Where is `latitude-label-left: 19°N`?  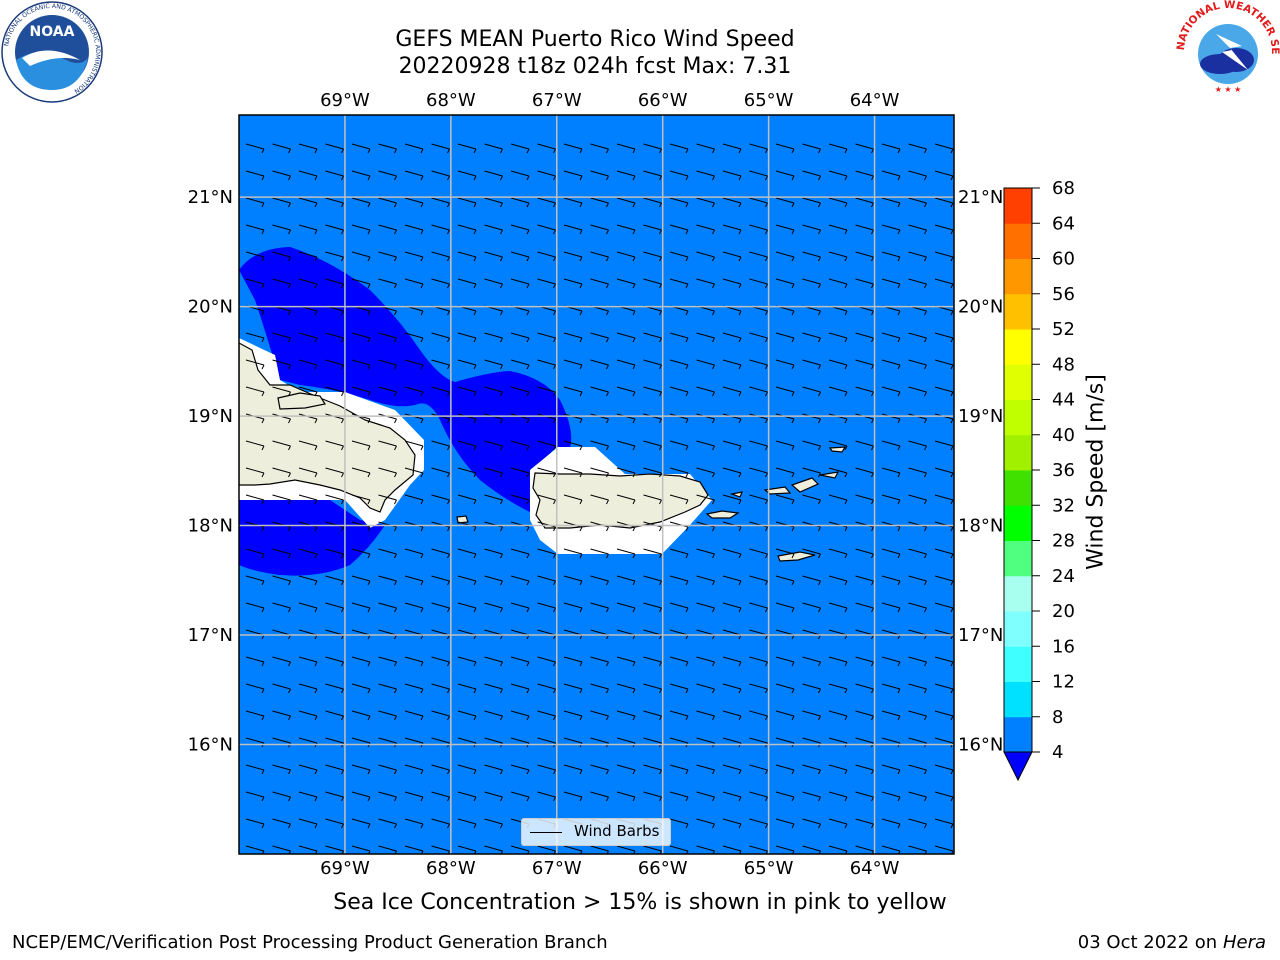 latitude-label-left: 19°N is located at coordinates (210, 416).